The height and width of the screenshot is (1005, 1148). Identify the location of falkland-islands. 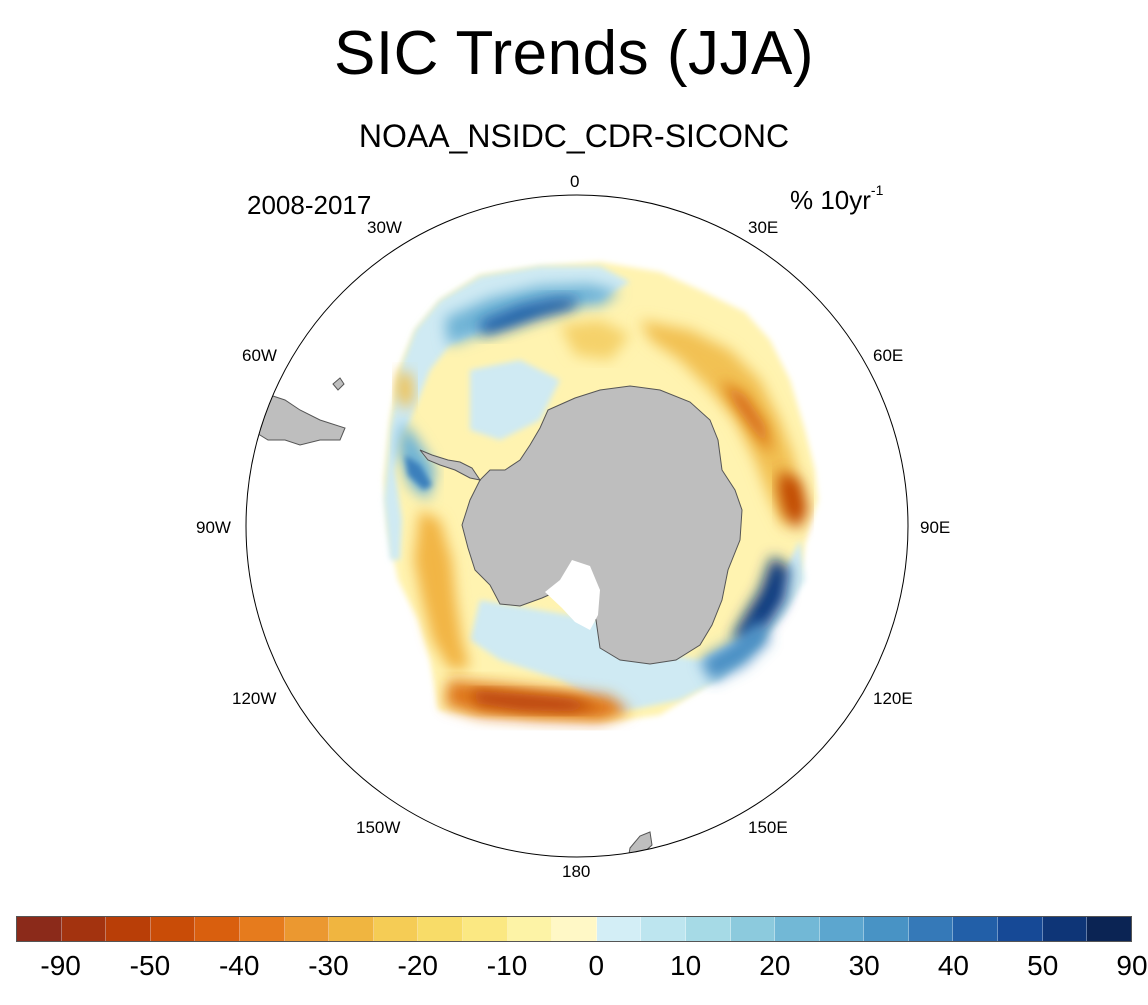
(338, 384).